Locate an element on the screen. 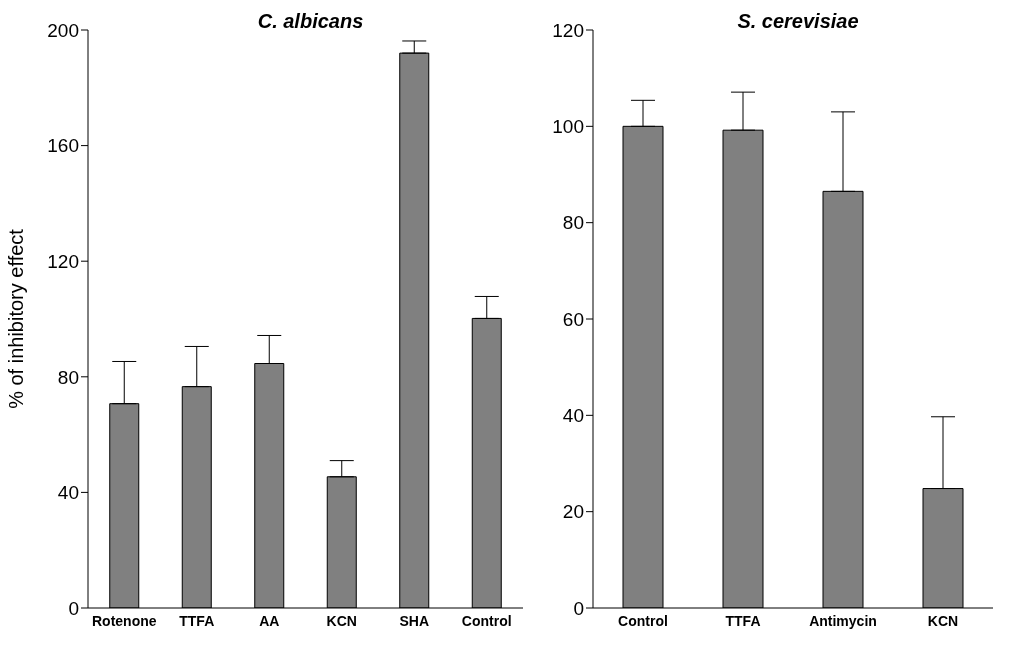 This screenshot has height=646, width=1012. chart-title: S. cerevisiae is located at coordinates (798, 21).